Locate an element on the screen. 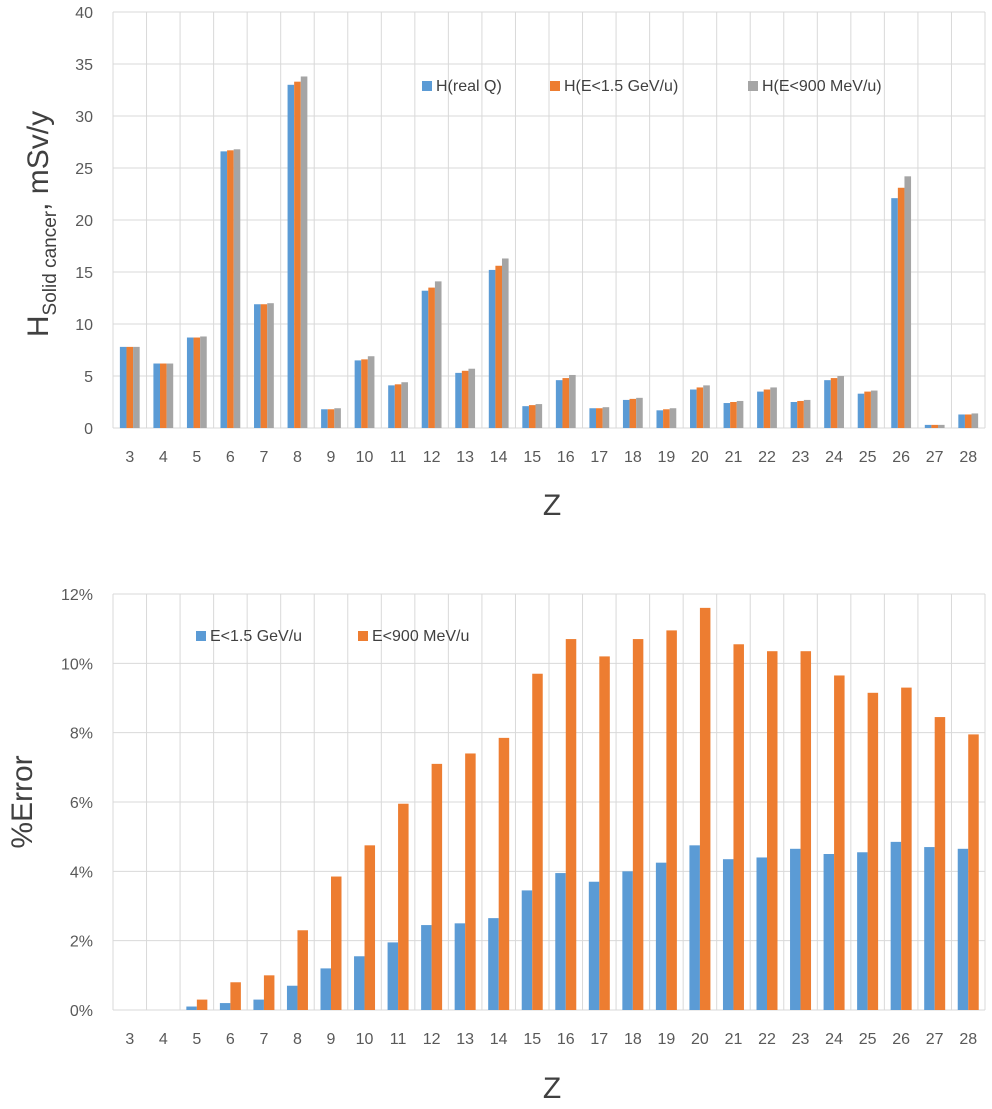 The height and width of the screenshot is (1109, 992). bar-e-1-5-gev-u-z26 is located at coordinates (896, 925).